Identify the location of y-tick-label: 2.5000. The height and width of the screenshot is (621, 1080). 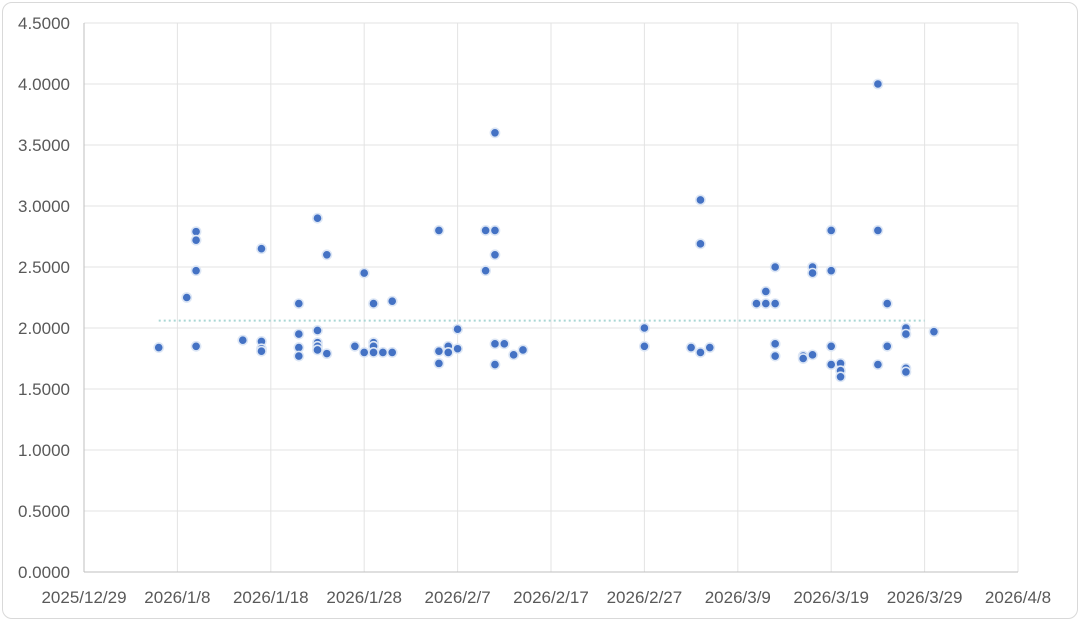
(44, 267).